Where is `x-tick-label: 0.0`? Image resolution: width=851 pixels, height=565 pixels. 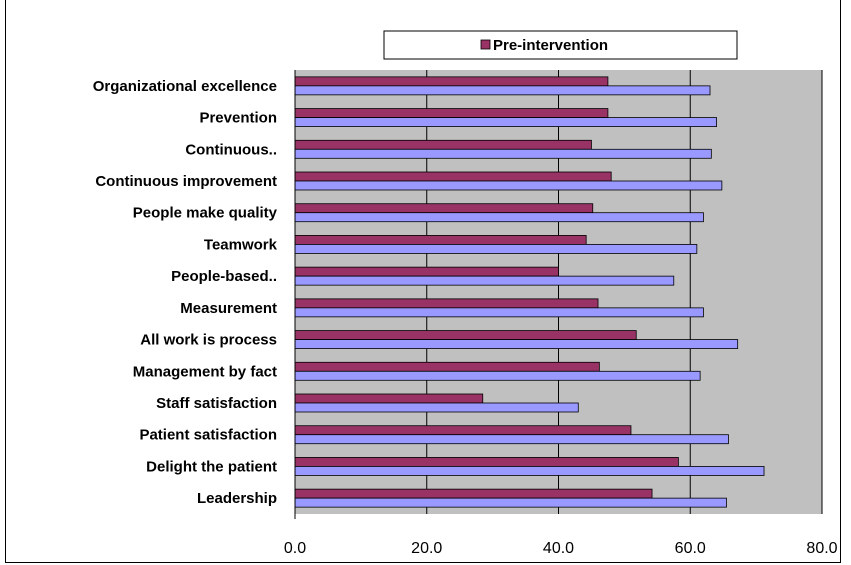 x-tick-label: 0.0 is located at coordinates (295, 548).